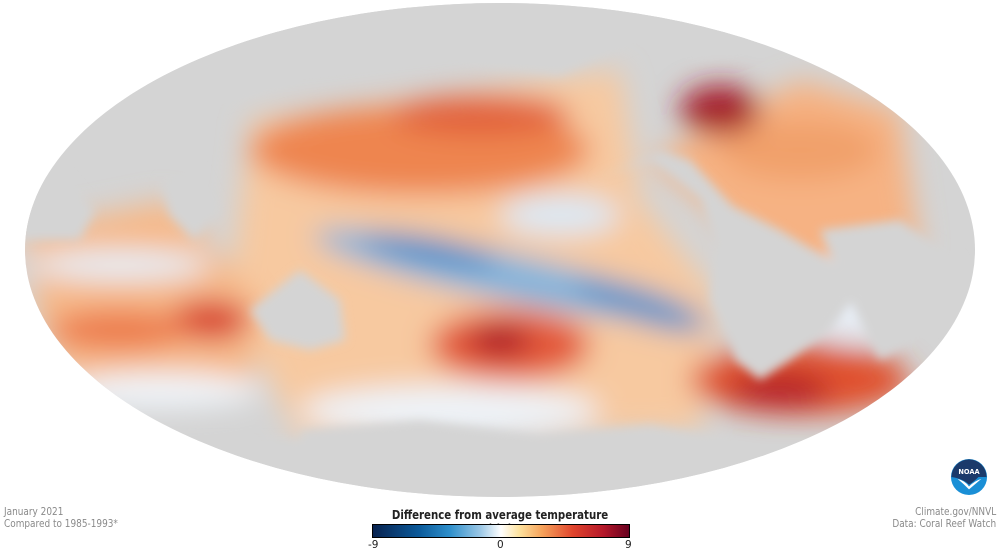 This screenshot has width=1000, height=555. I want to click on map-date: January 2021, so click(34, 512).